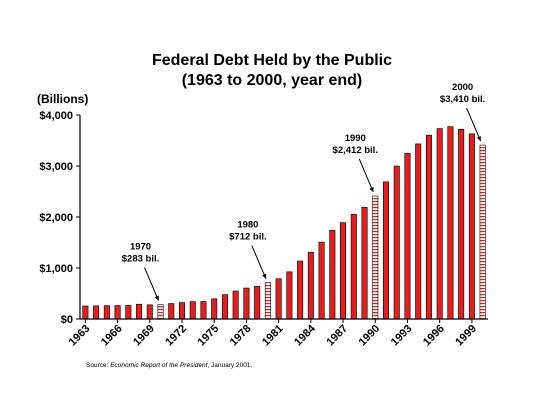  I want to click on x-tick-label: 1969, so click(144, 336).